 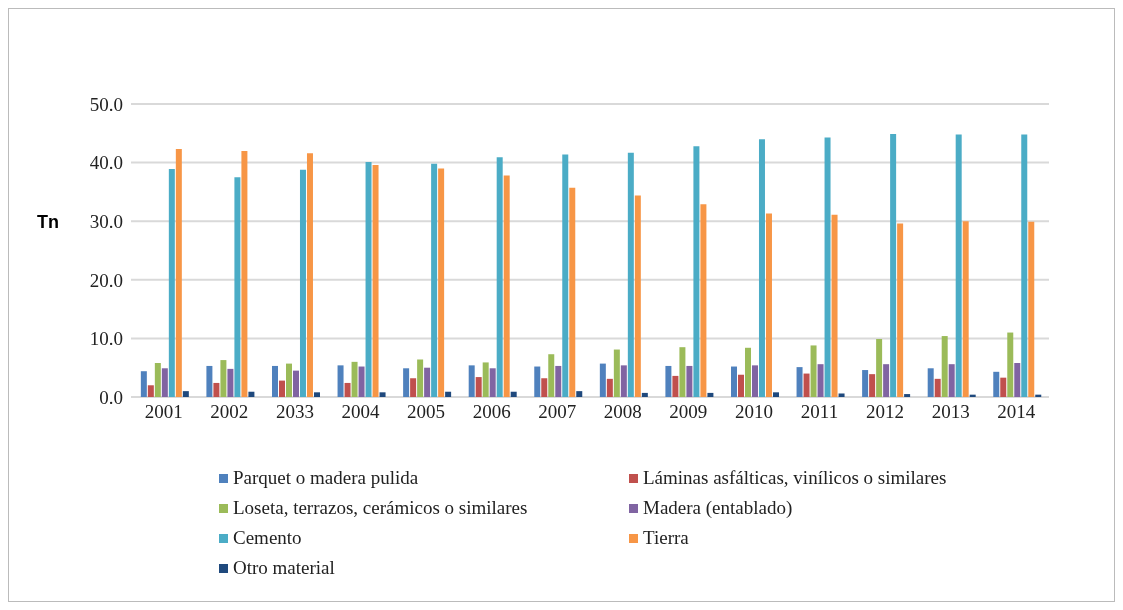 What do you see at coordinates (360, 412) in the screenshot?
I see `x-tick-label: 2004` at bounding box center [360, 412].